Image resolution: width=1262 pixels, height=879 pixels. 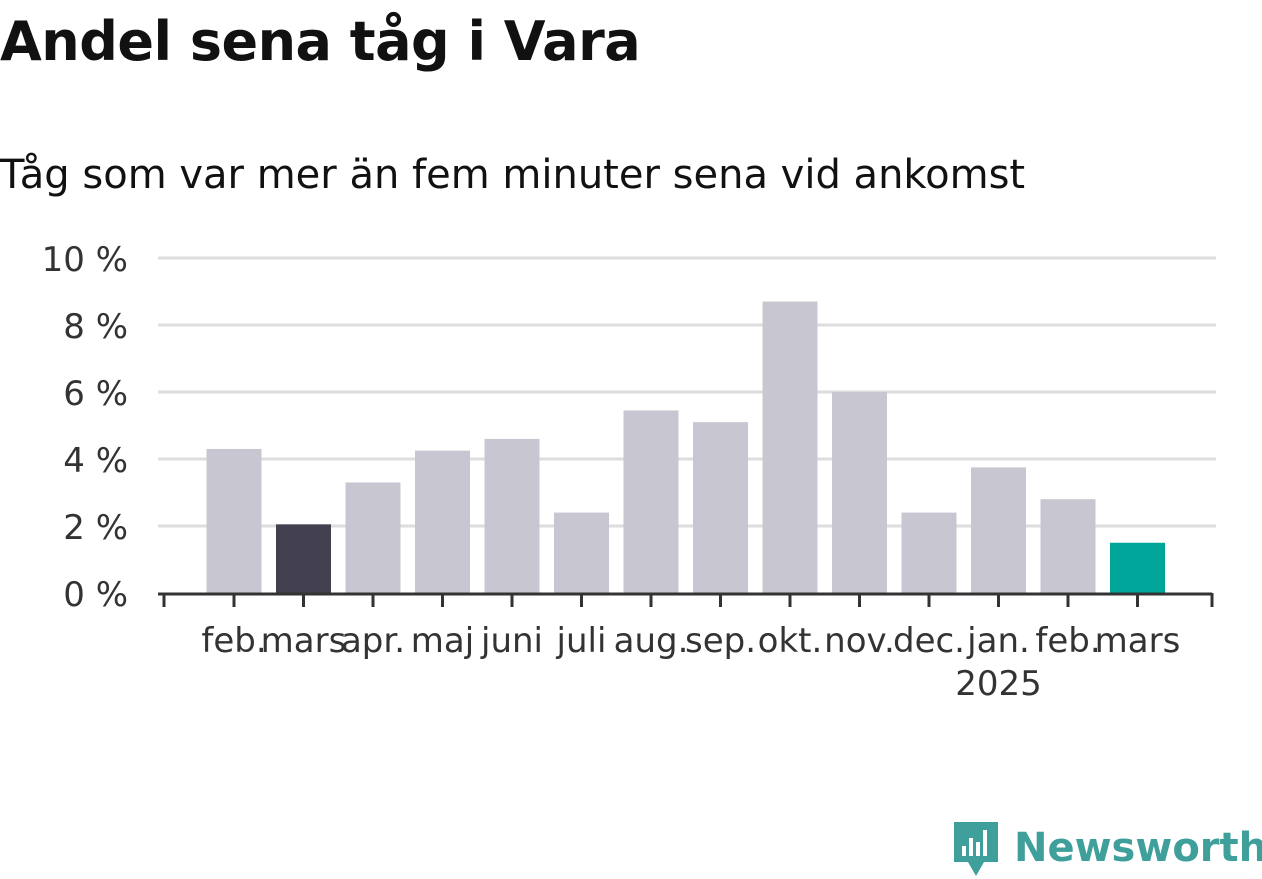 What do you see at coordinates (511, 641) in the screenshot?
I see `x-tick-label: juni` at bounding box center [511, 641].